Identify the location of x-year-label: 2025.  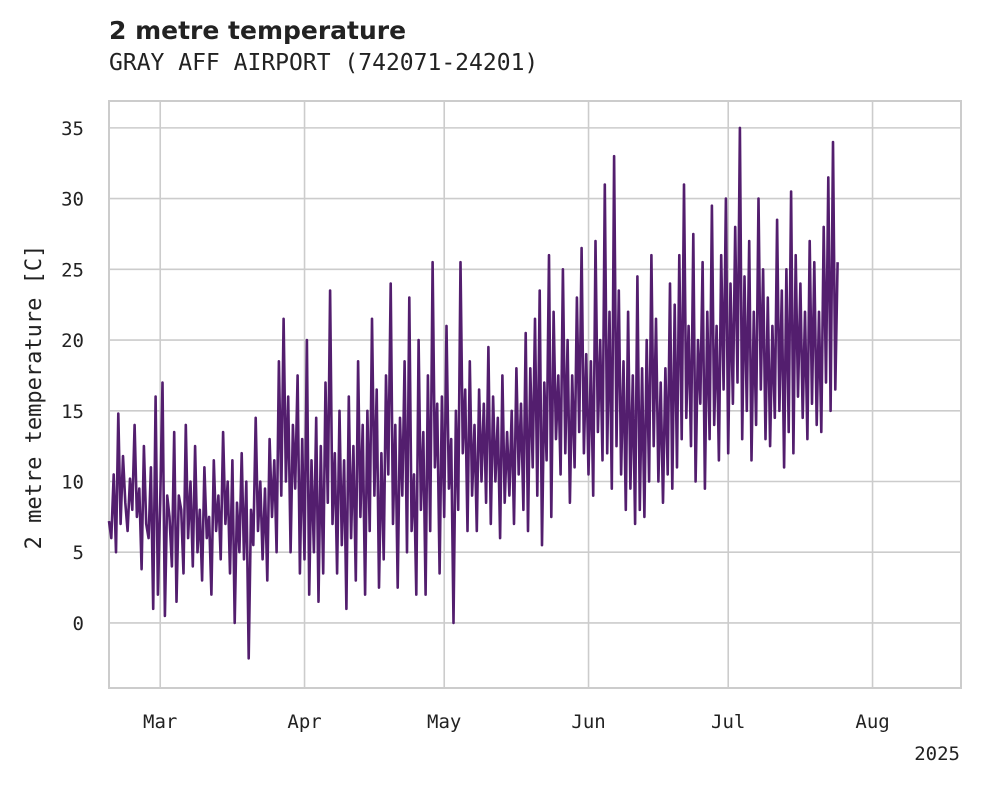
(937, 754).